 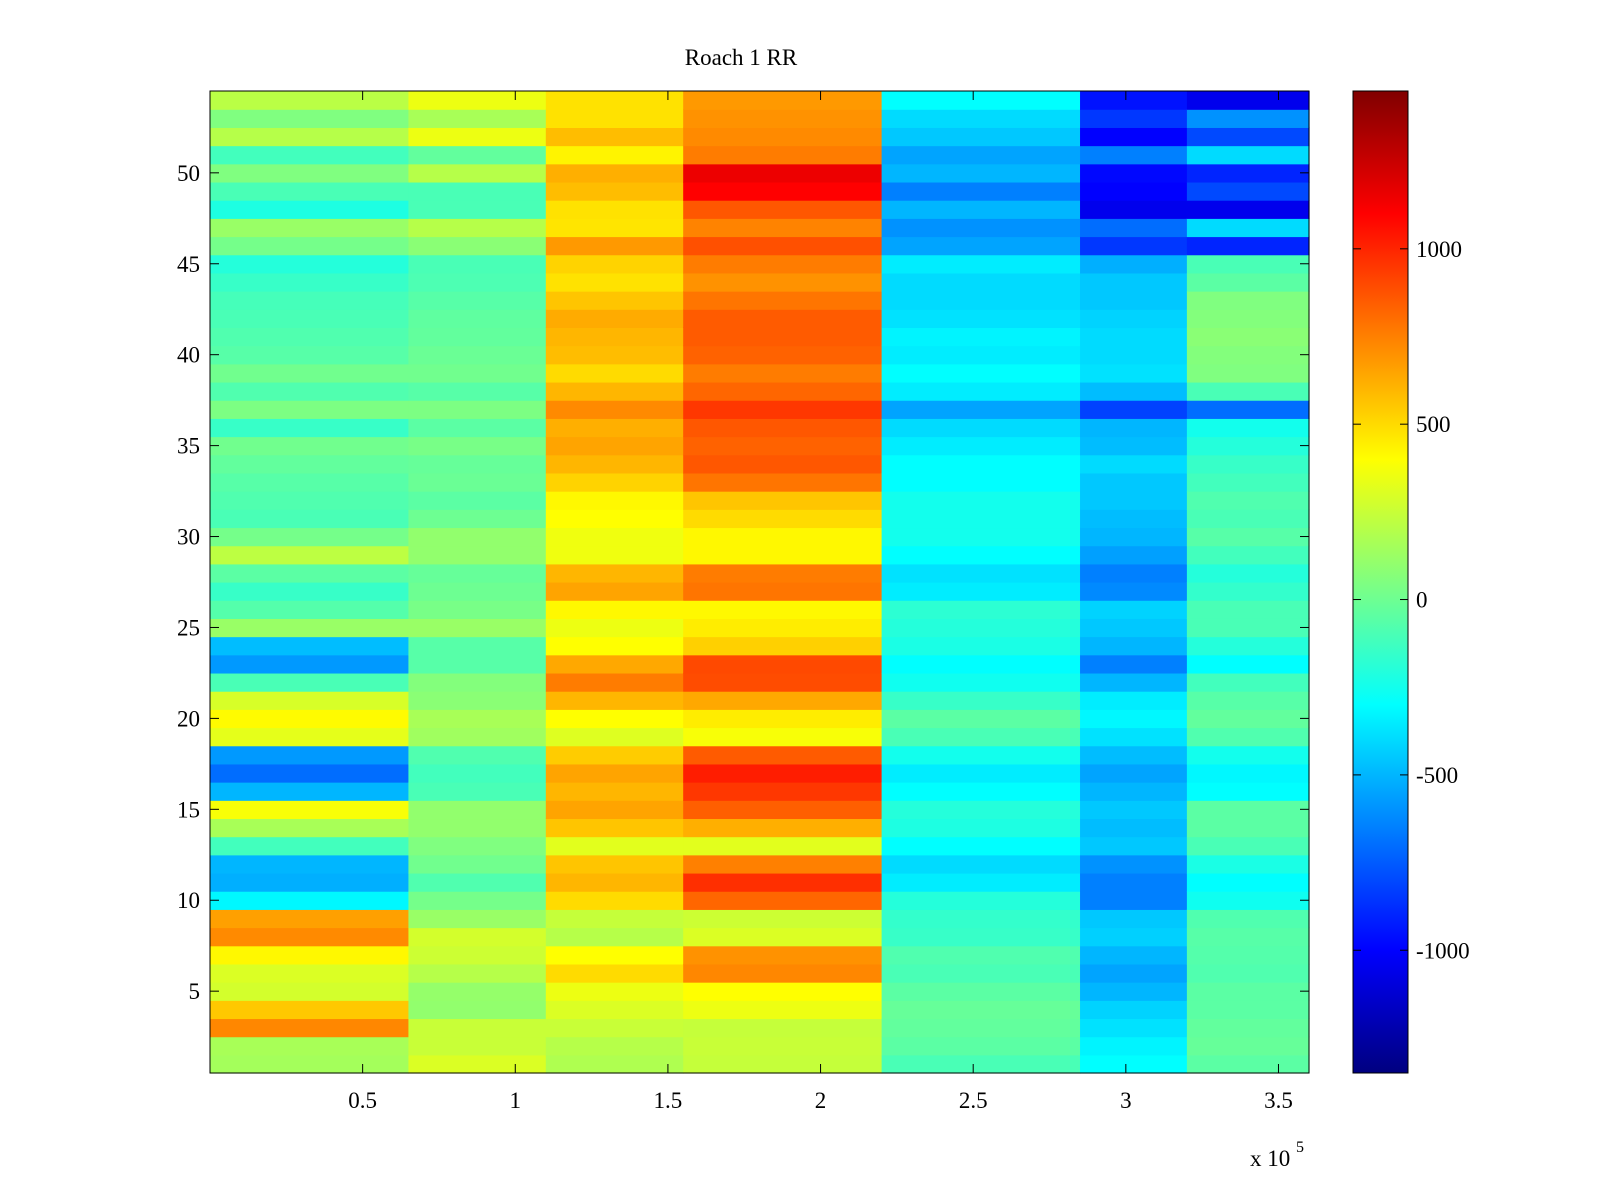 What do you see at coordinates (188, 446) in the screenshot?
I see `y-tick-label: 35` at bounding box center [188, 446].